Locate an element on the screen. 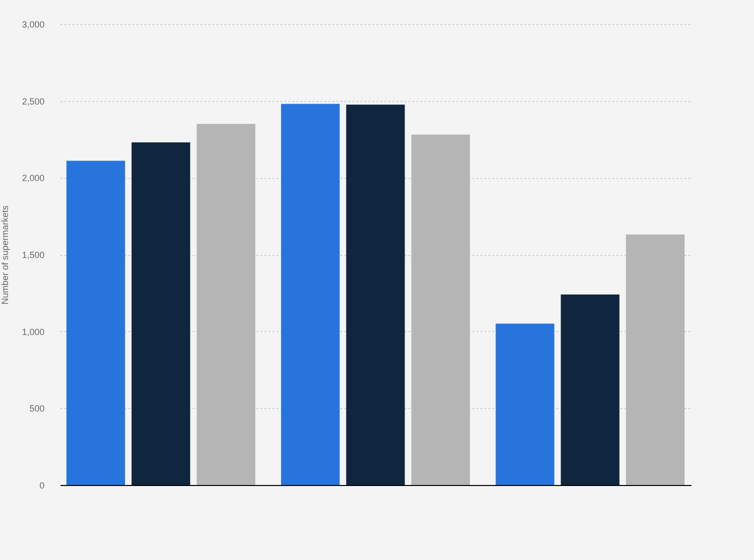 This screenshot has height=560, width=754. y-axis-title: Number of supermarkets is located at coordinates (5, 254).